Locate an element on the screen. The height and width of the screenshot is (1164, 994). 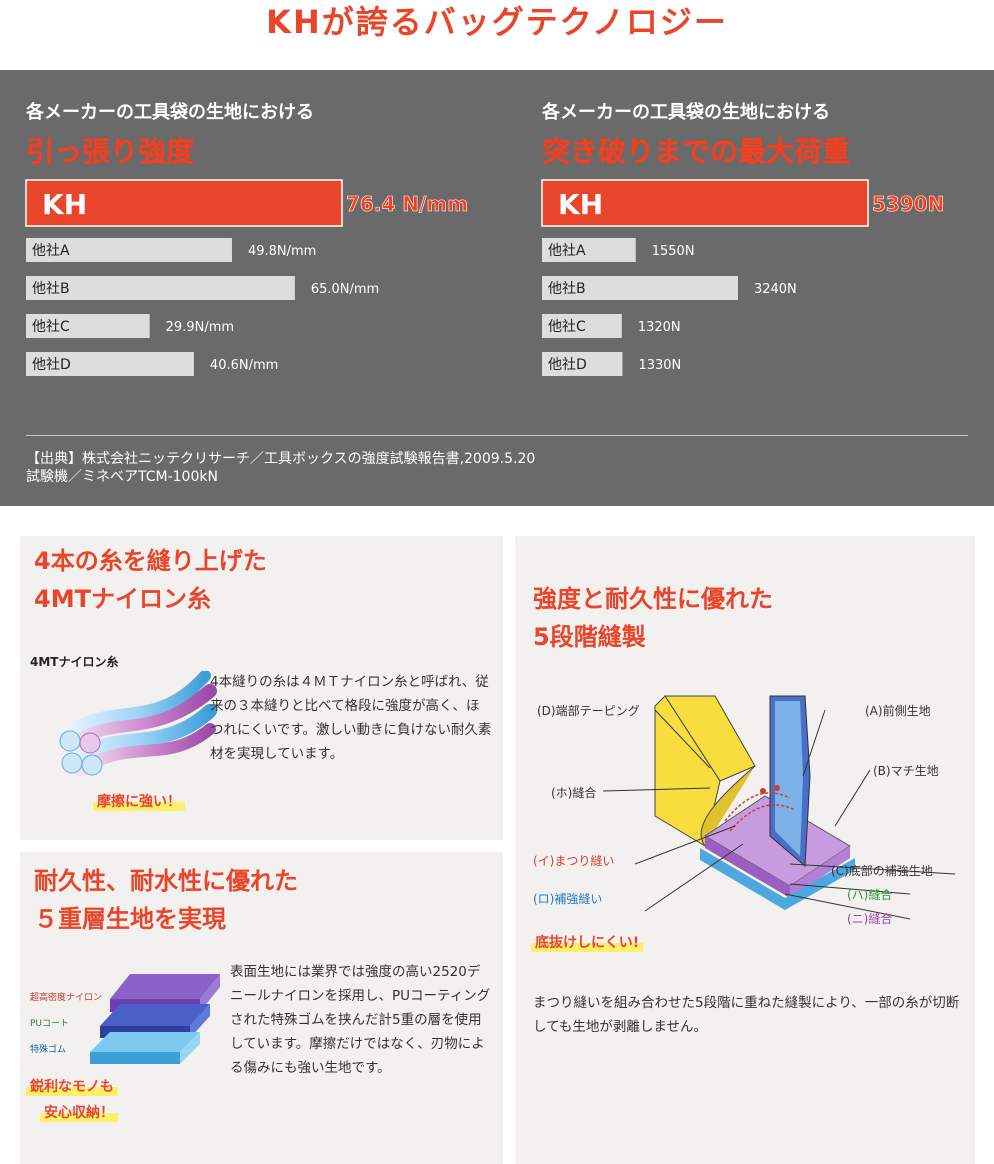
chart-title: 突き破りまでの最大荷重 is located at coordinates (696, 151).